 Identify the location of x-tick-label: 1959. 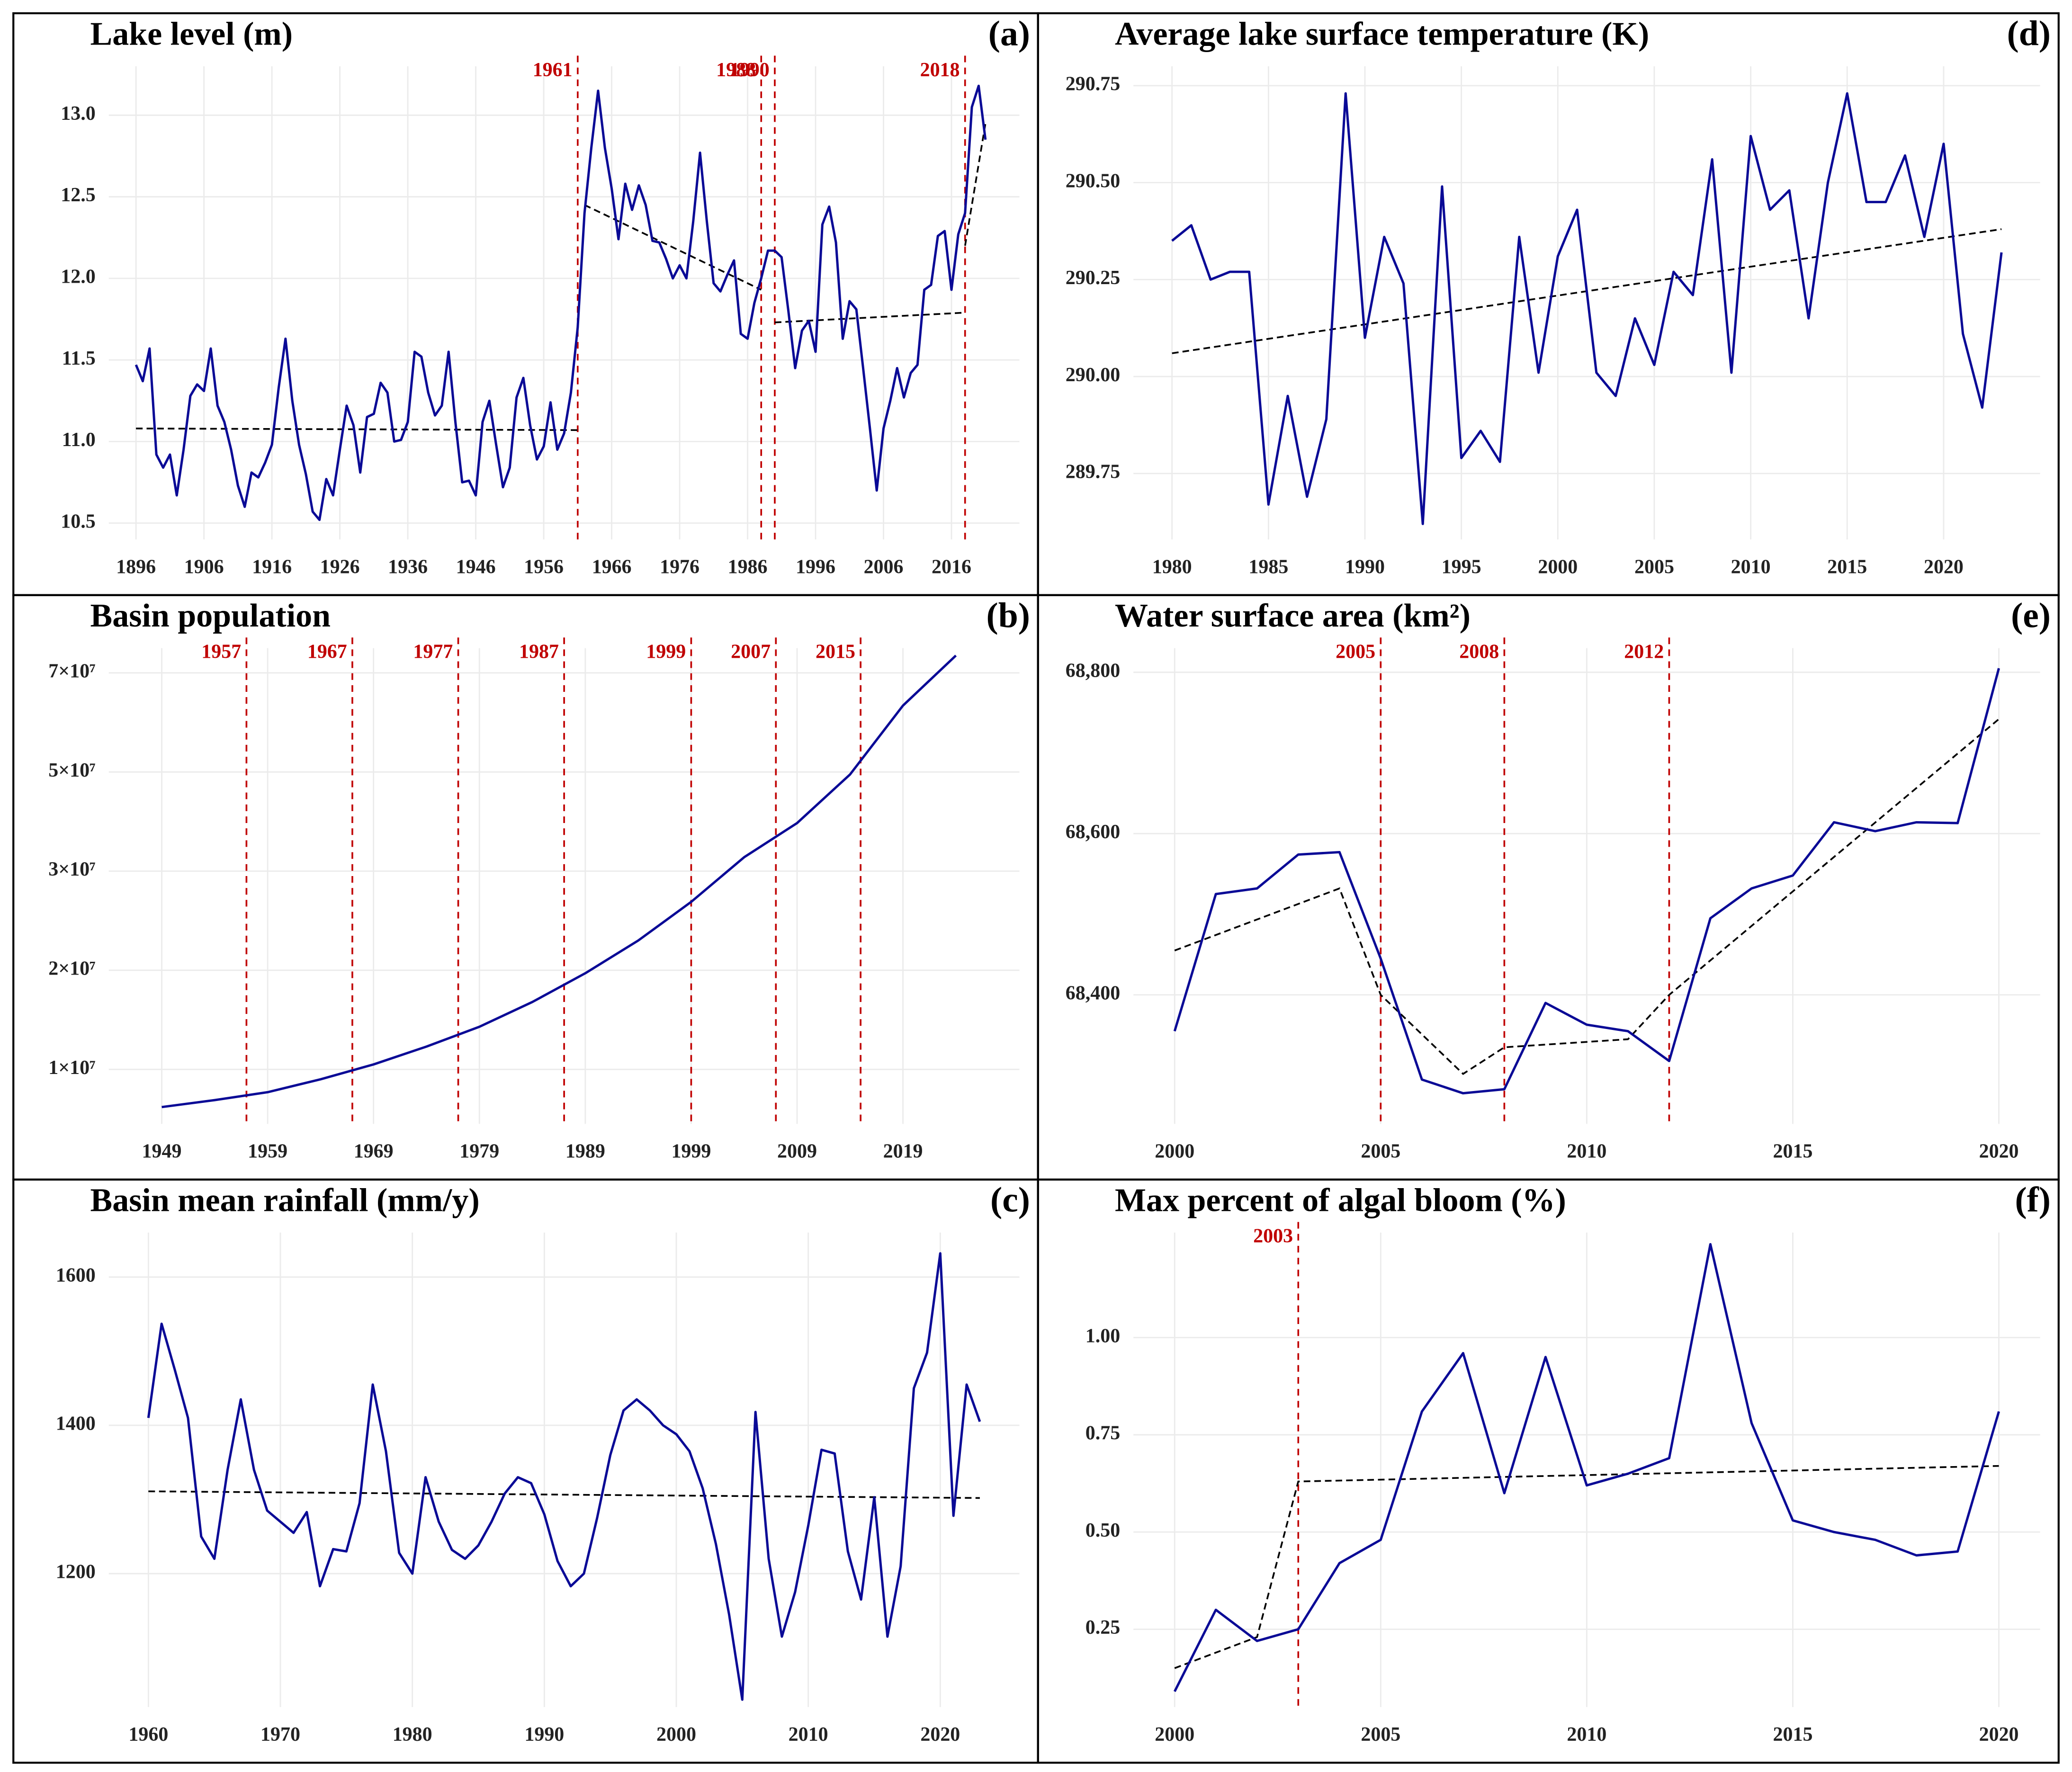
(267, 1152).